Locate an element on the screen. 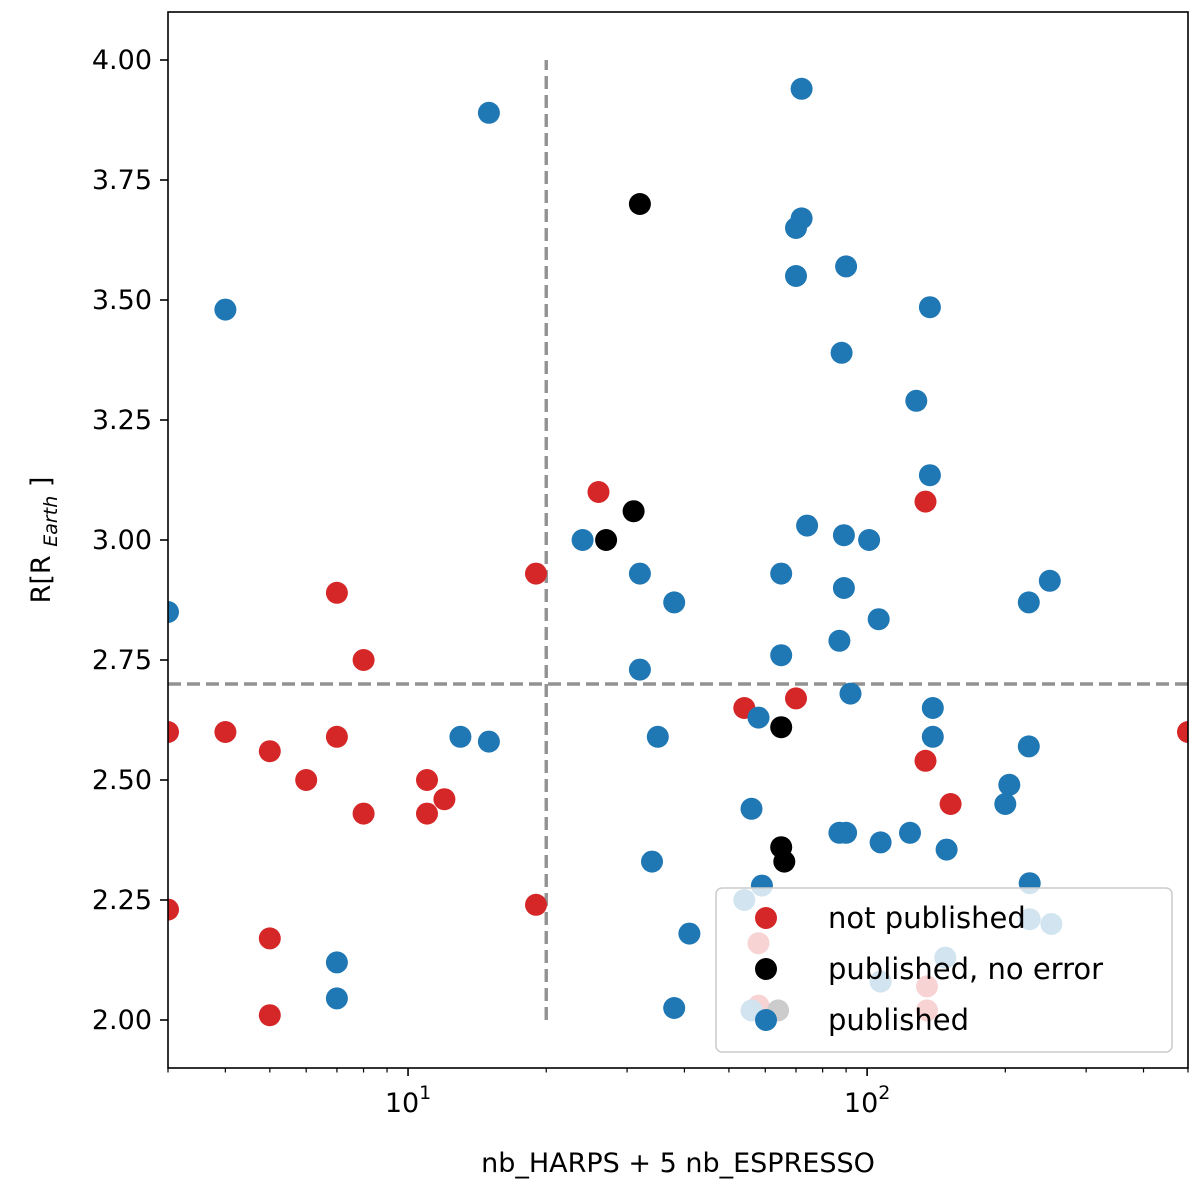  y-tick-label: 2.00 is located at coordinates (122, 1020).